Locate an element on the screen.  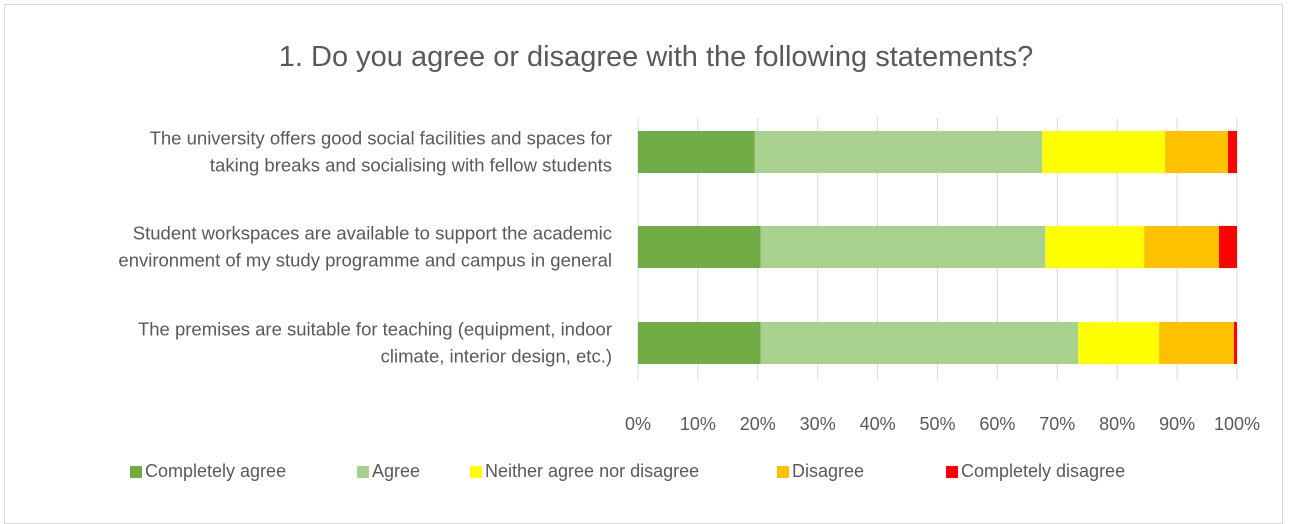
legend-label: Disagree is located at coordinates (828, 471).